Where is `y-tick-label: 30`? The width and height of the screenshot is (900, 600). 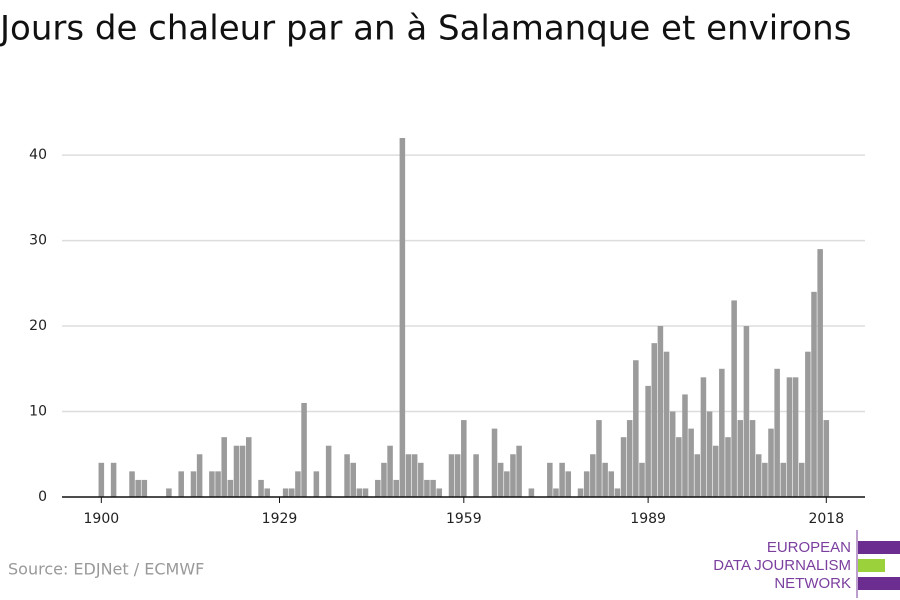 y-tick-label: 30 is located at coordinates (38, 241).